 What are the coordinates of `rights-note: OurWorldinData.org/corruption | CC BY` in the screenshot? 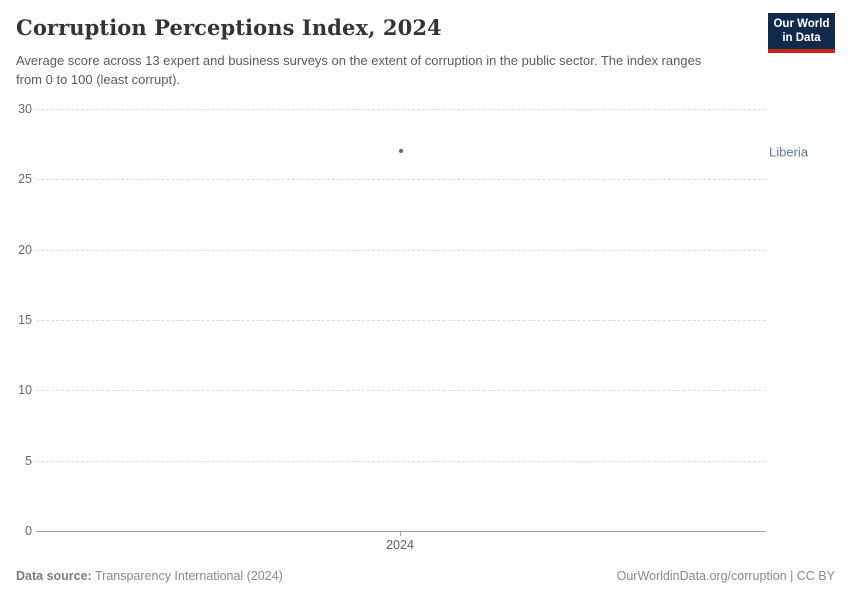 It's located at (725, 576).